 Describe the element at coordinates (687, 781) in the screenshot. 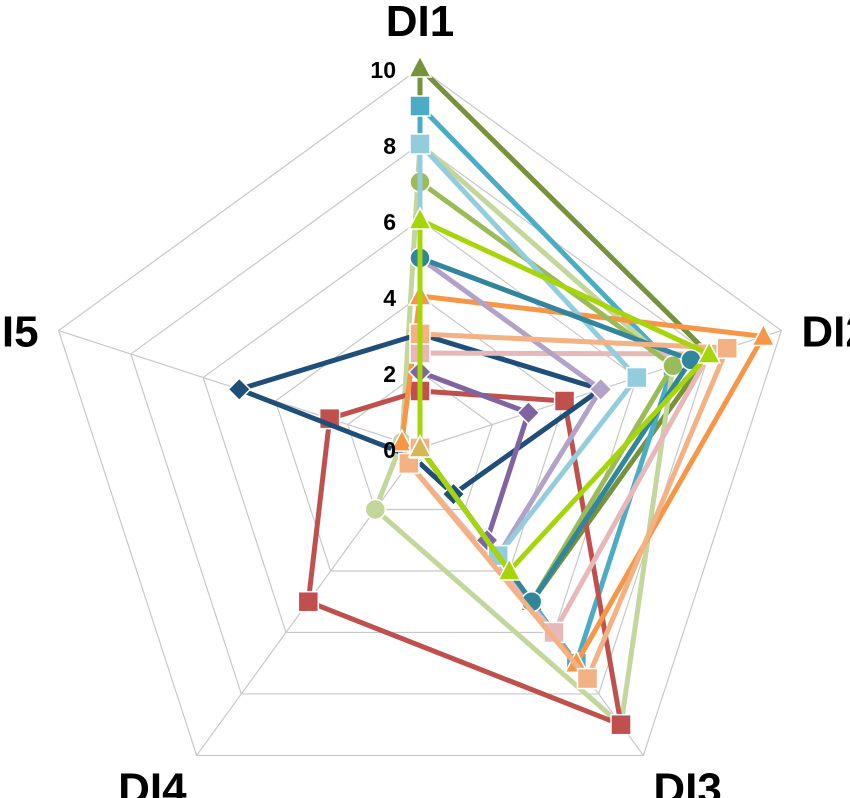

I see `axis-label-di3: DI3` at that location.